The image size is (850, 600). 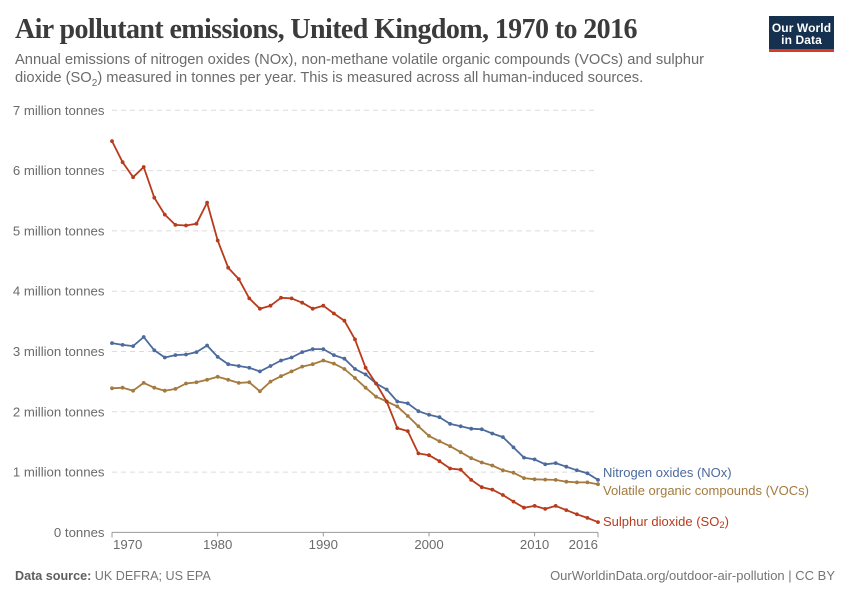 What do you see at coordinates (79, 532) in the screenshot?
I see `svg-text: 0 tonnes` at bounding box center [79, 532].